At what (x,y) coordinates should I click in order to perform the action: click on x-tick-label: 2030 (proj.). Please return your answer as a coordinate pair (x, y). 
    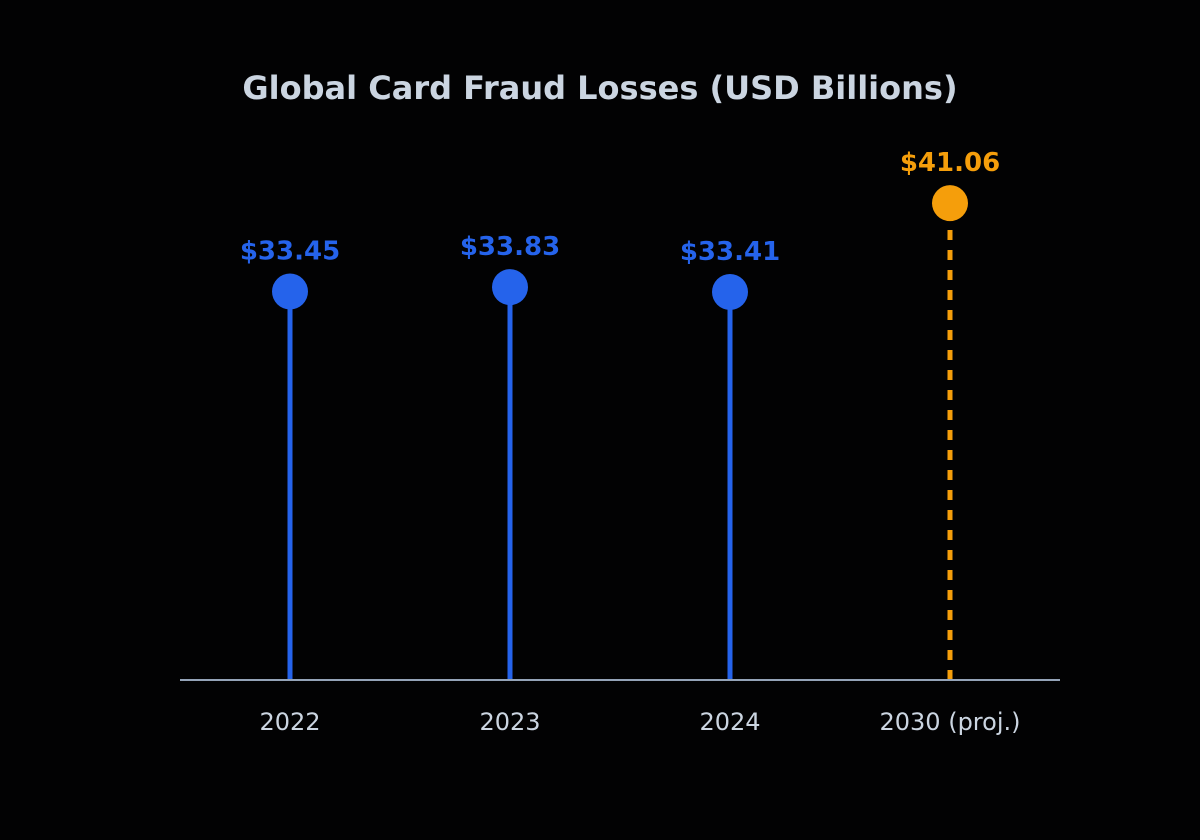
    Looking at the image, I should click on (950, 722).